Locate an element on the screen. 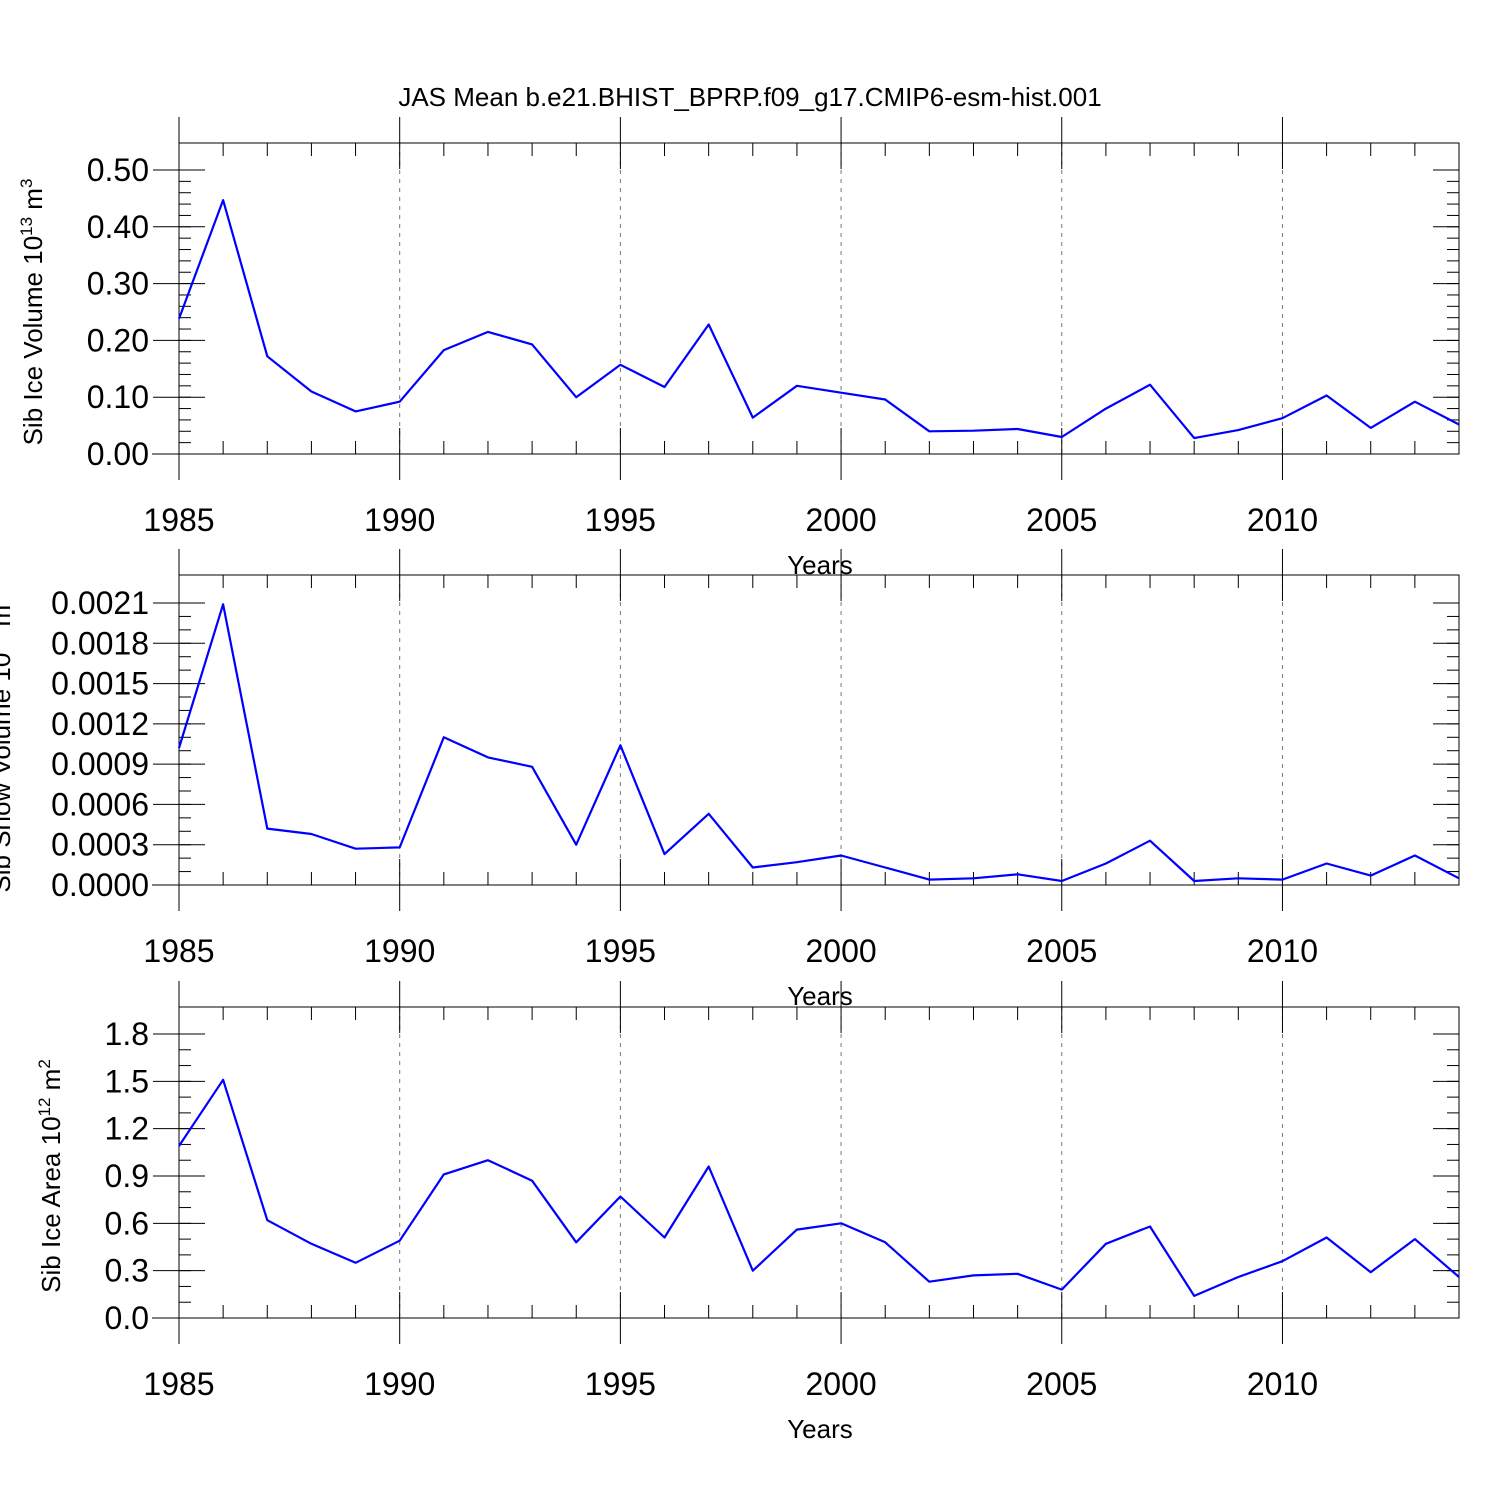 This screenshot has width=1500, height=1500. panel-3-x-tick-label: 2005 is located at coordinates (1061, 1384).